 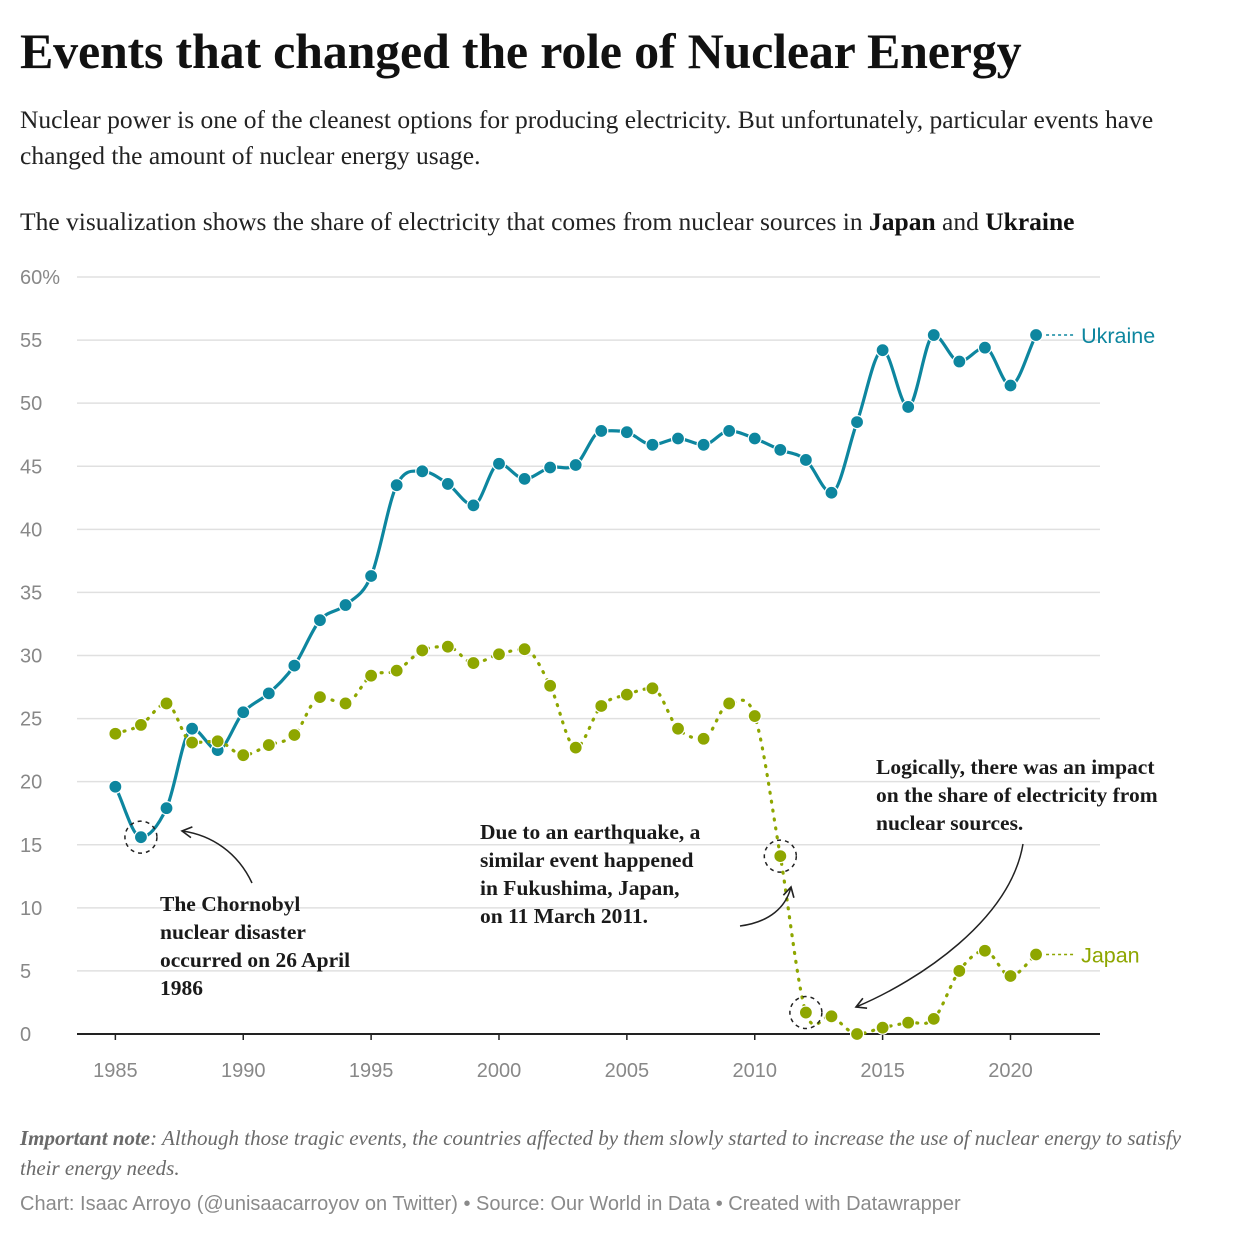 I want to click on annotation-arrow-chornobyl, so click(x=216, y=855).